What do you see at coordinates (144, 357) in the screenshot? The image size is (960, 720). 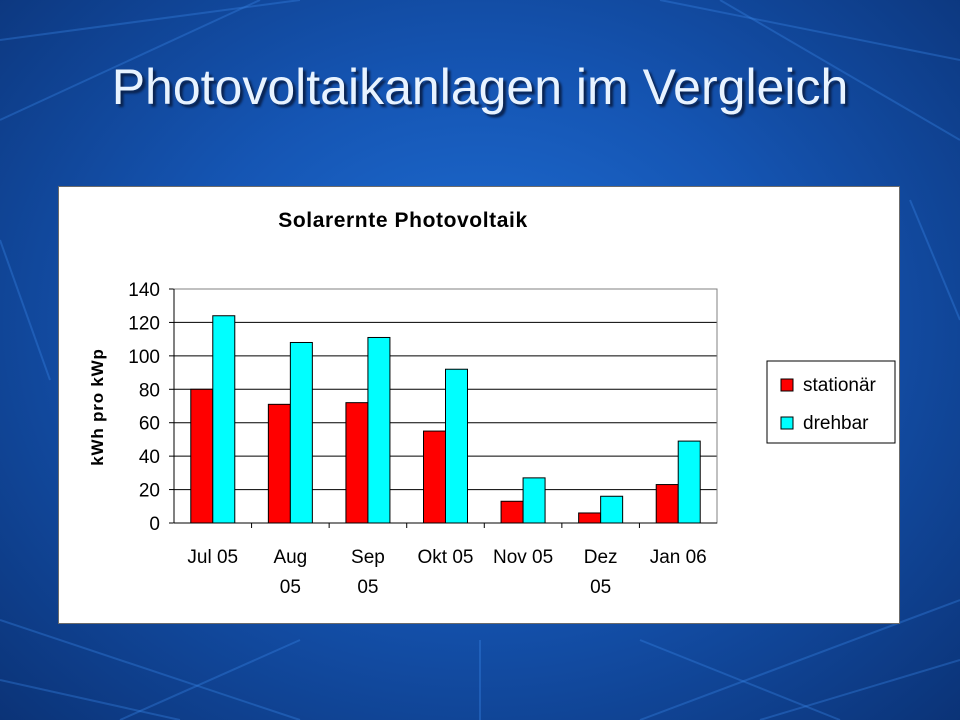 I see `y-tick-label: 100` at bounding box center [144, 357].